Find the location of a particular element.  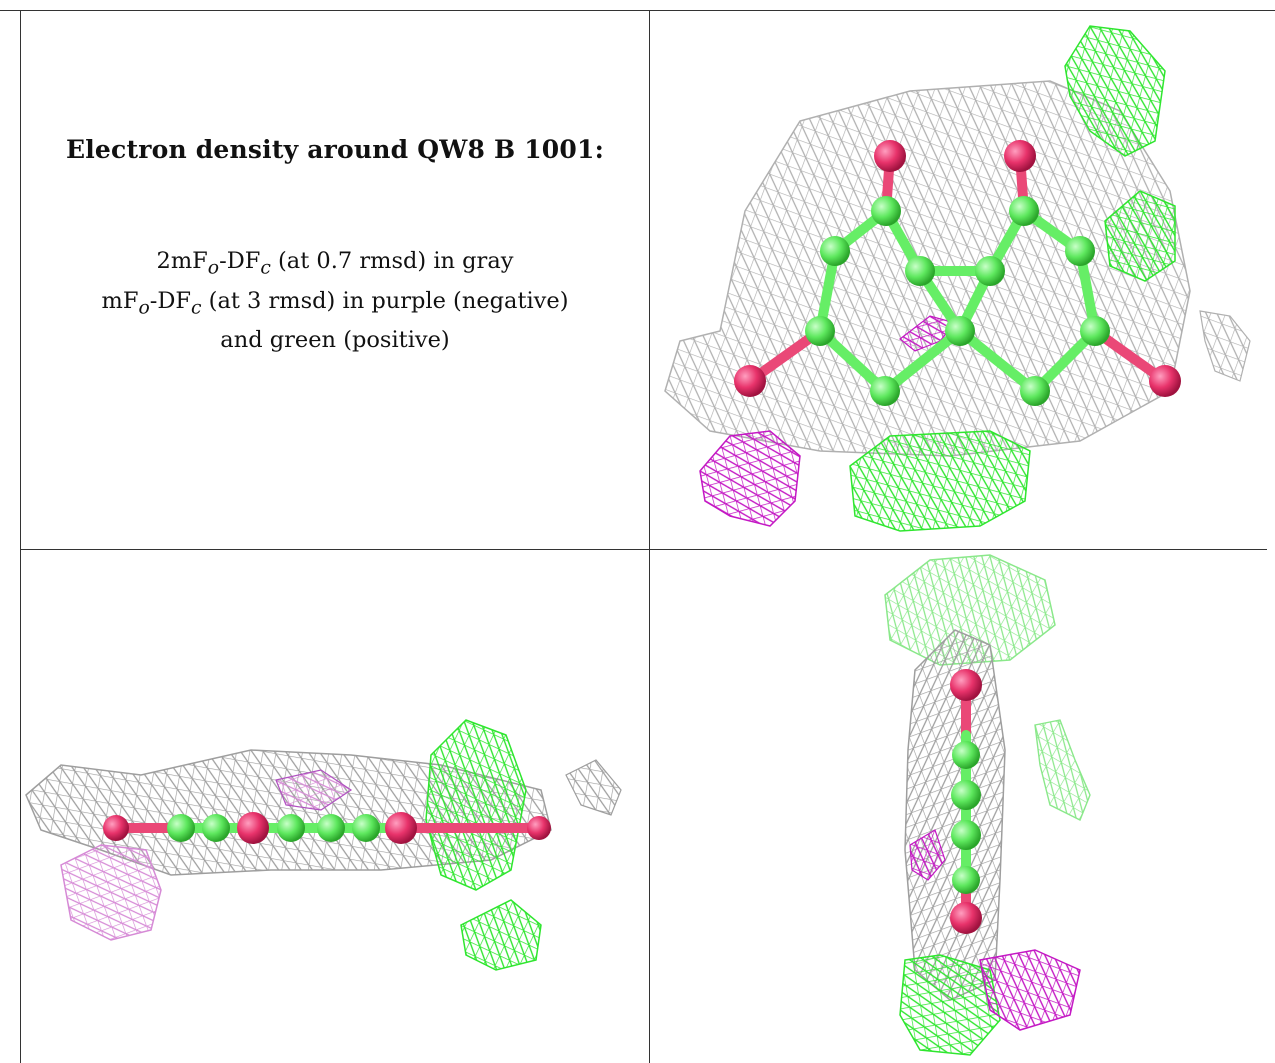

caption-line-2fofc: 2mFo-DFc (at 0.7 rmsd) in gray is located at coordinates (335, 263).